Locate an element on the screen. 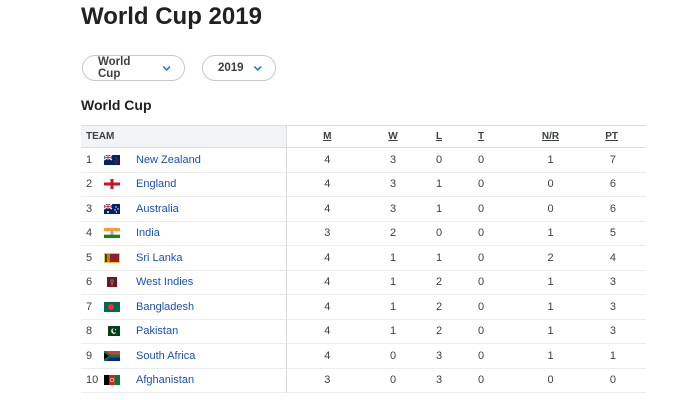 This screenshot has height=400, width=700. bangladesh-flag-icon is located at coordinates (112, 306).